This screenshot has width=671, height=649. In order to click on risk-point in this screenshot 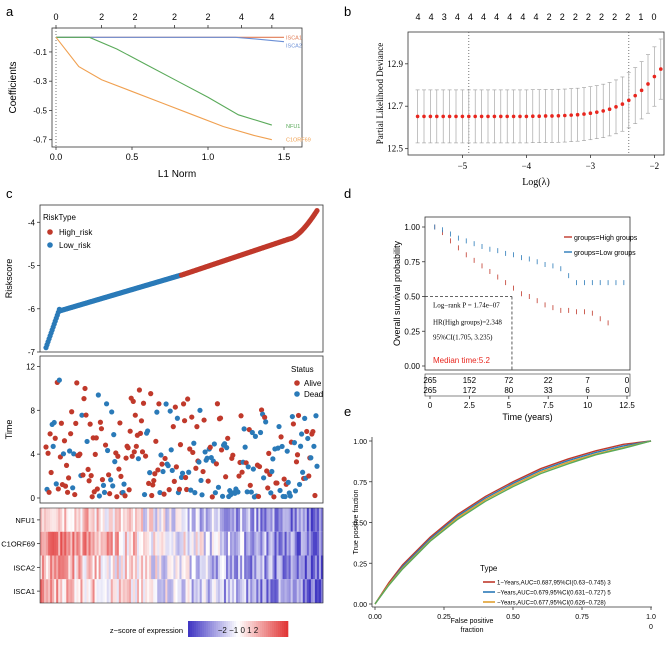, I will do `click(317, 211)`.